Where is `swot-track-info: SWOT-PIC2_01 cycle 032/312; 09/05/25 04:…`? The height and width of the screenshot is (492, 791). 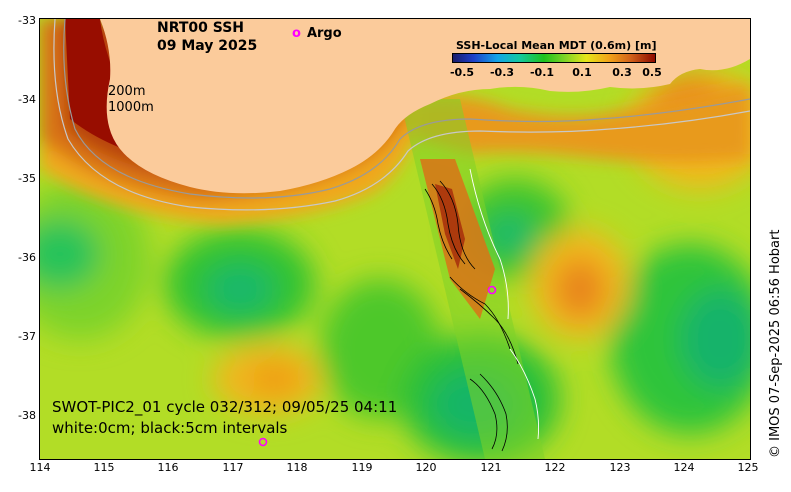 swot-track-info: SWOT-PIC2_01 cycle 032/312; 09/05/25 04:… is located at coordinates (225, 407).